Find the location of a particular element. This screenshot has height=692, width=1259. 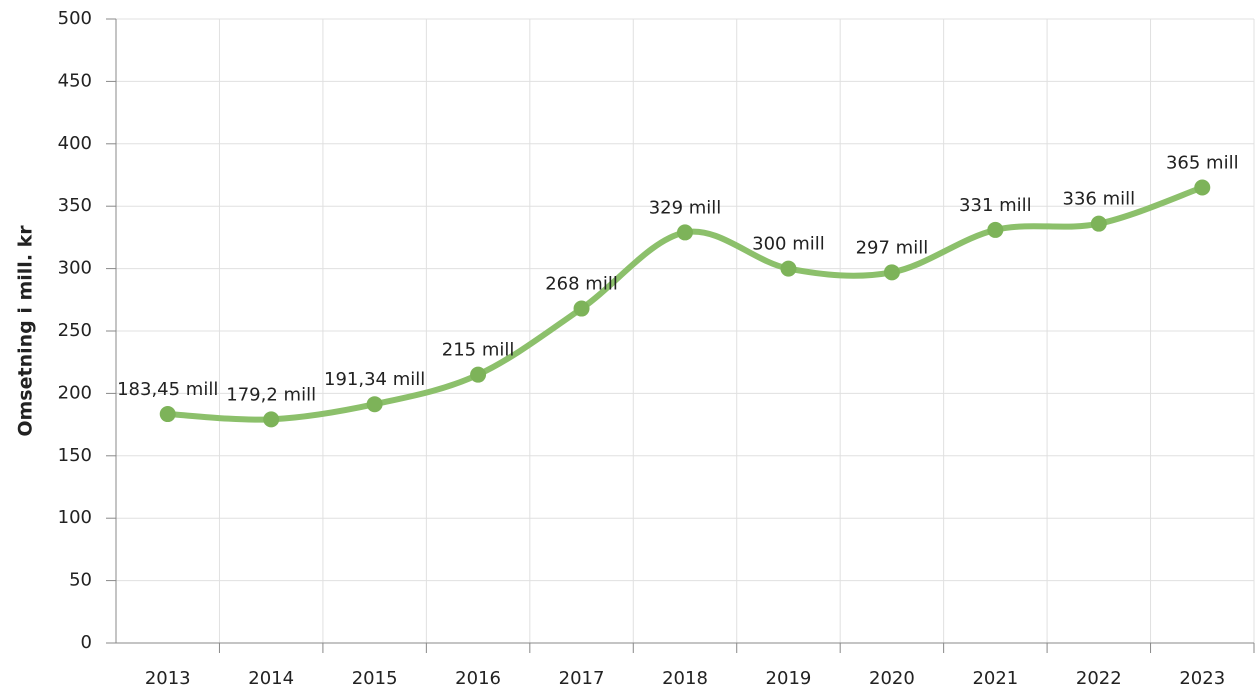

x-tick-label: 2015 is located at coordinates (375, 678).